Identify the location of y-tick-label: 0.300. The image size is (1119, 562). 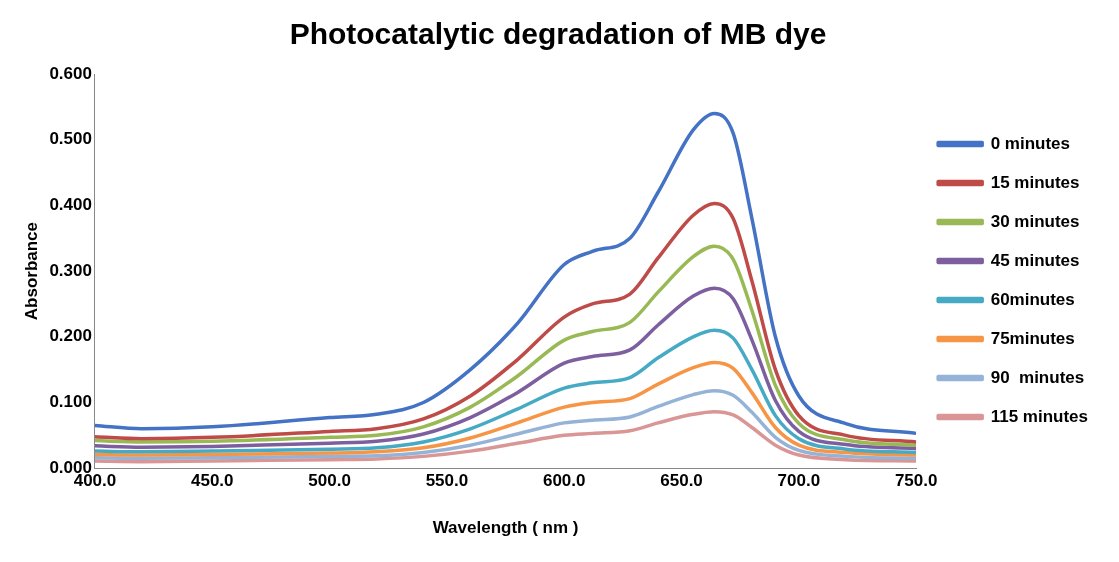
(70, 270).